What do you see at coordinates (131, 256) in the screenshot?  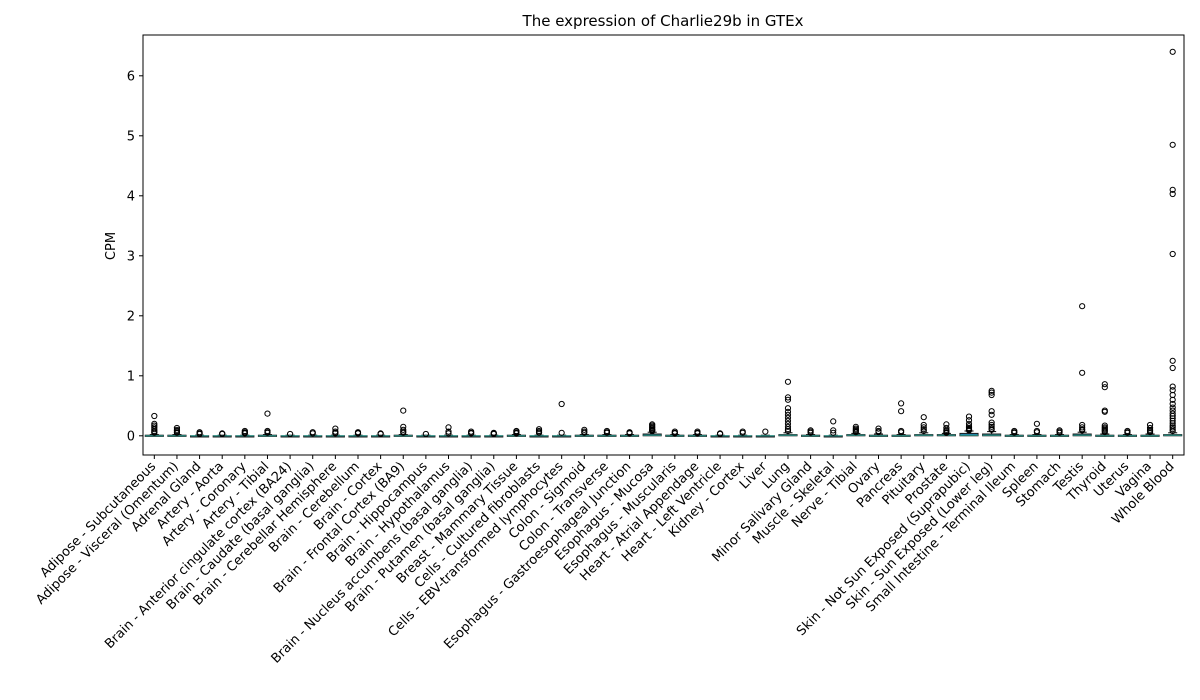 I see `y-tick-label: 3` at bounding box center [131, 256].